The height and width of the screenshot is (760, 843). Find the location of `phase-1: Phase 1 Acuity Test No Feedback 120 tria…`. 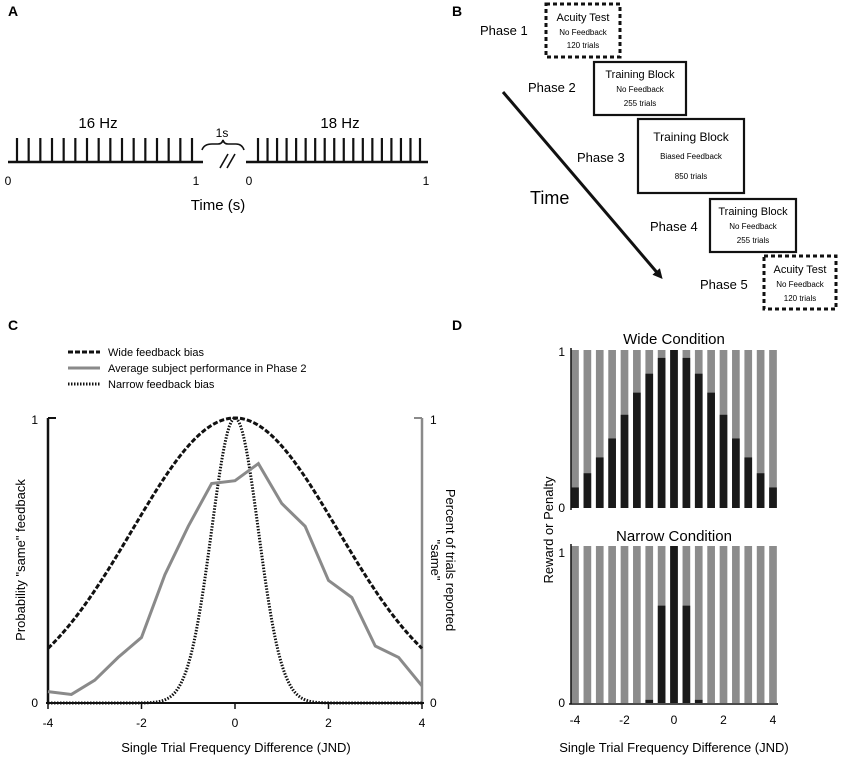

phase-1: Phase 1 Acuity Test No Feedback 120 tria… is located at coordinates (551, 30).